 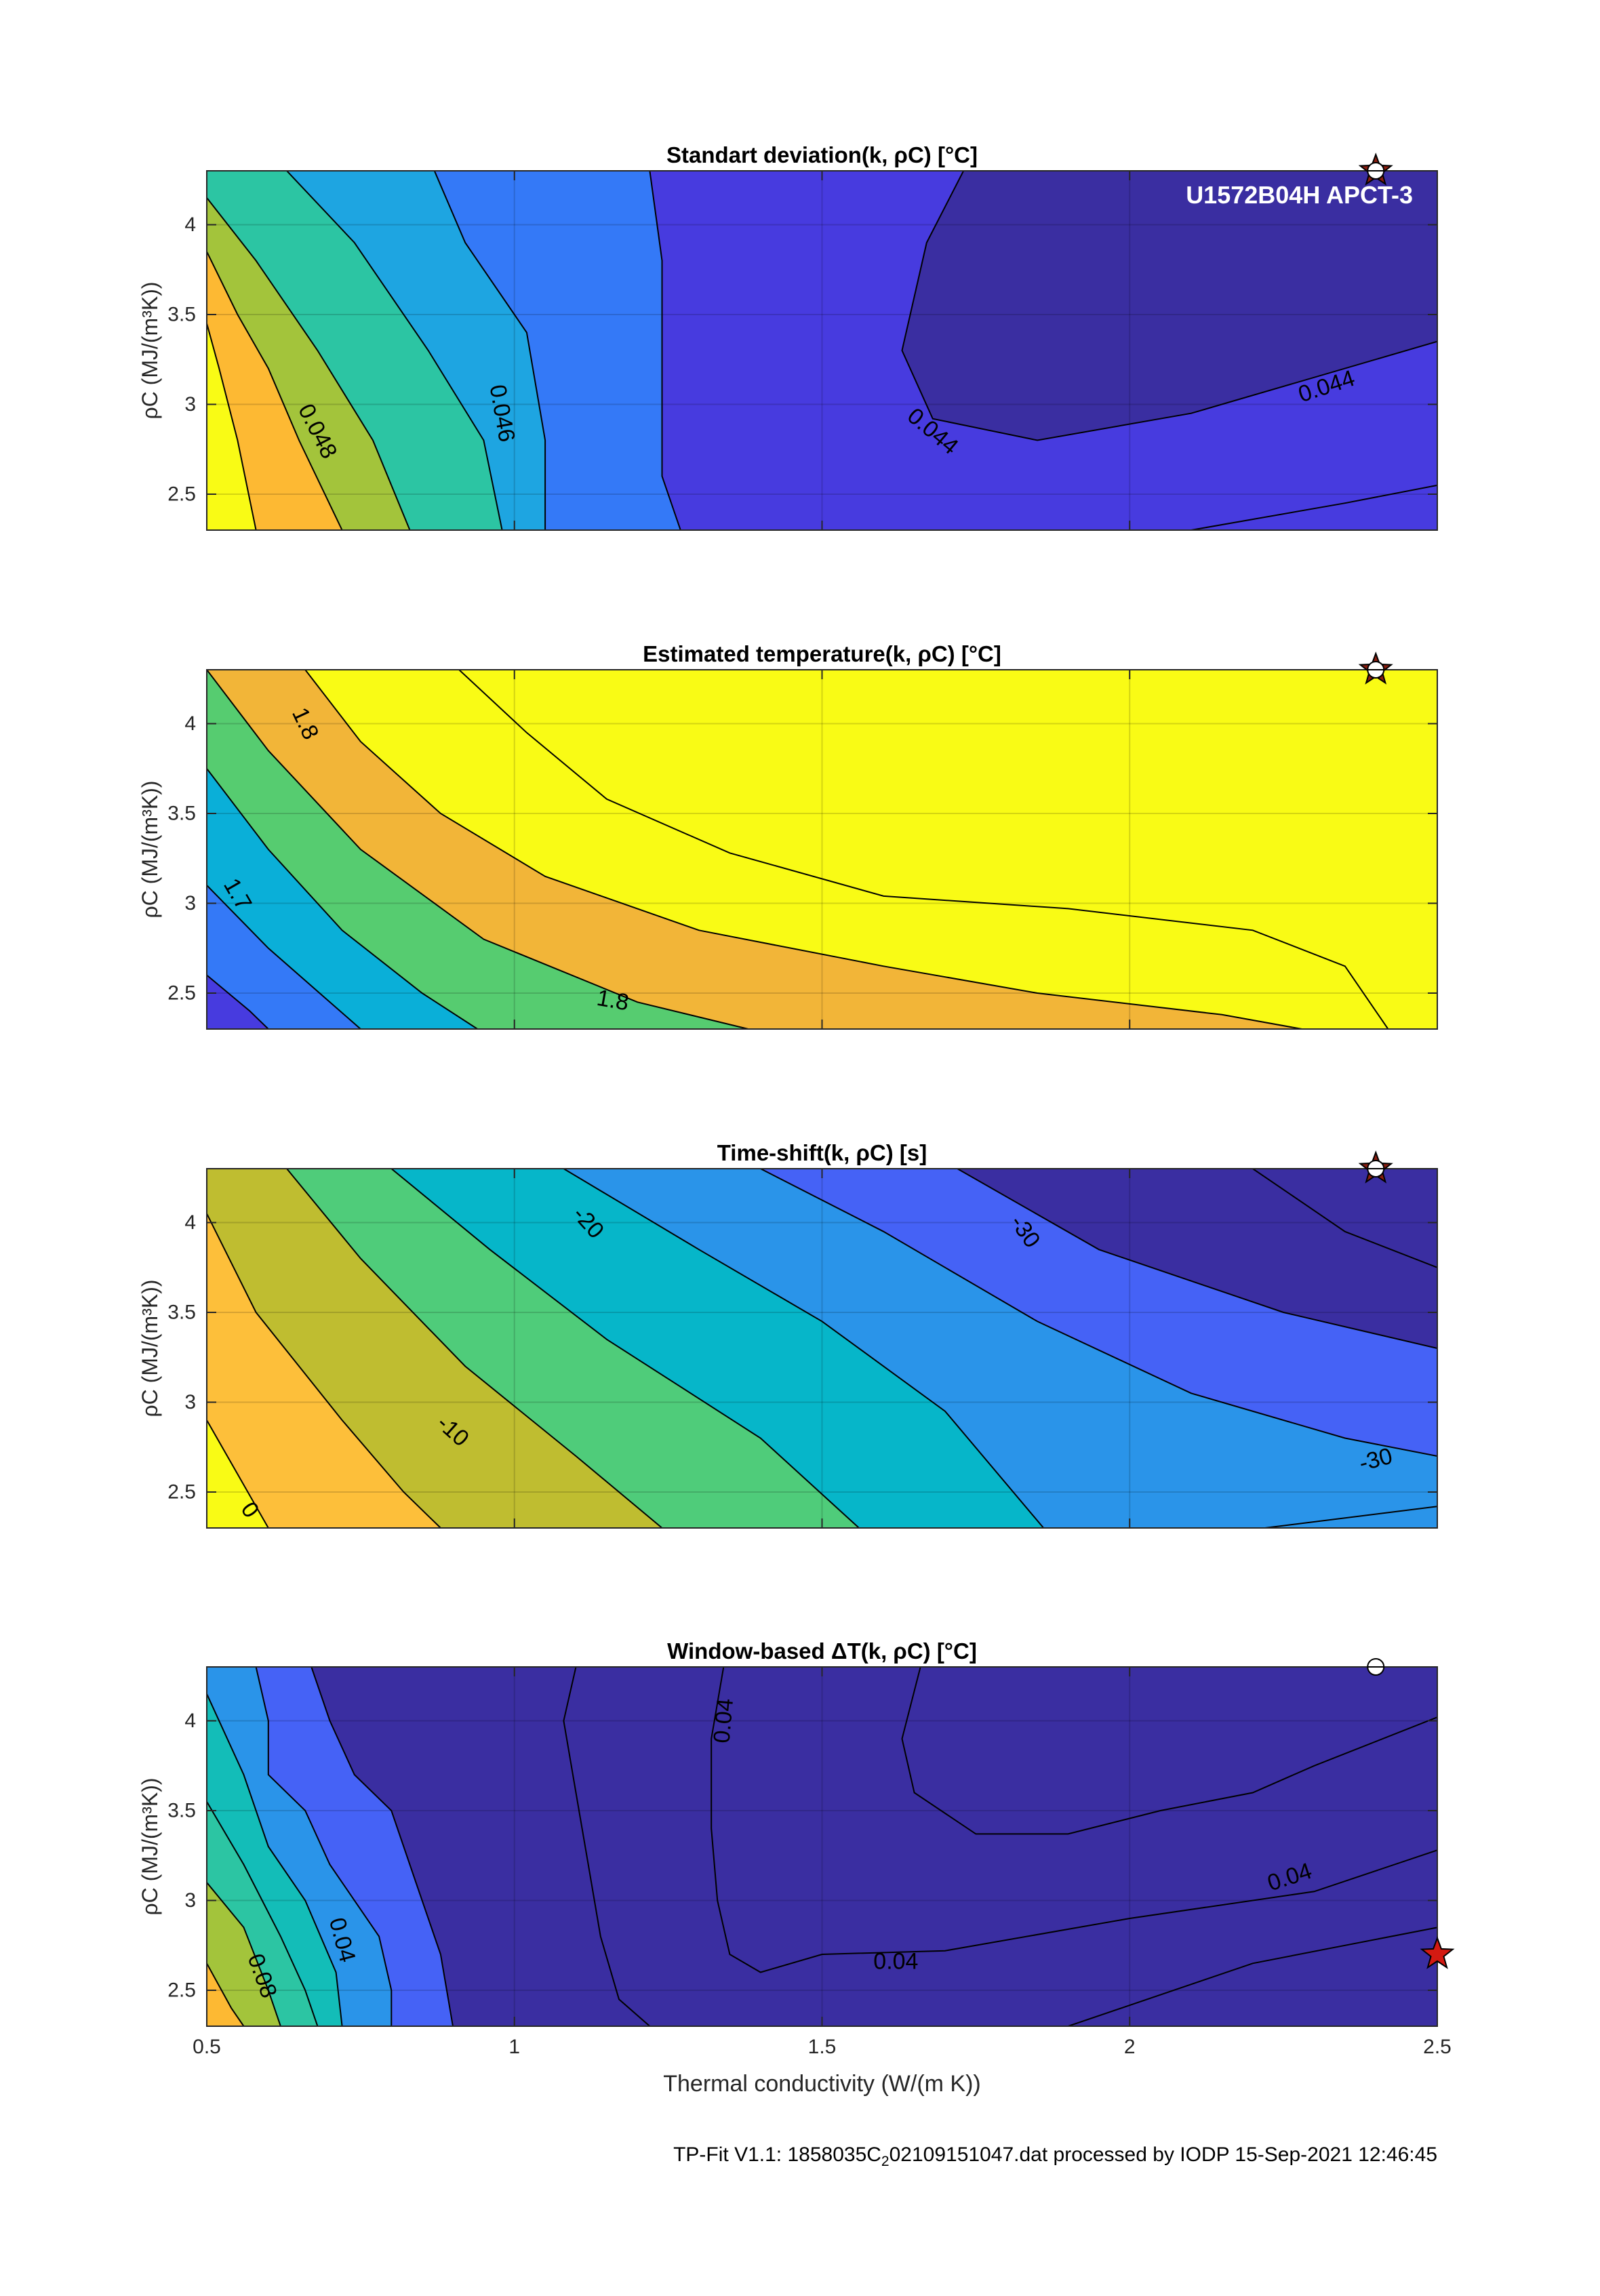 I want to click on panel-annotation: U1572B04H APCT-3, so click(x=1299, y=195).